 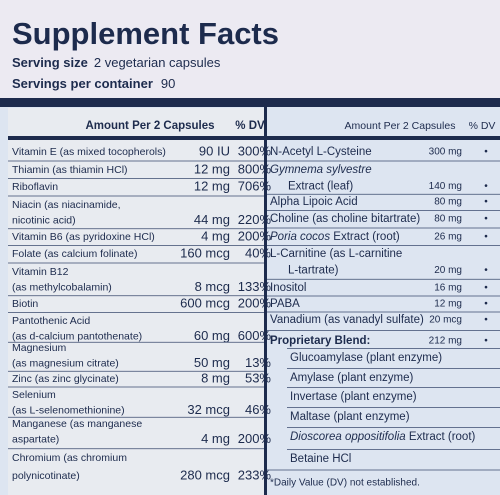 I want to click on ingredient-name: Chromium (as chromium, so click(x=69, y=458).